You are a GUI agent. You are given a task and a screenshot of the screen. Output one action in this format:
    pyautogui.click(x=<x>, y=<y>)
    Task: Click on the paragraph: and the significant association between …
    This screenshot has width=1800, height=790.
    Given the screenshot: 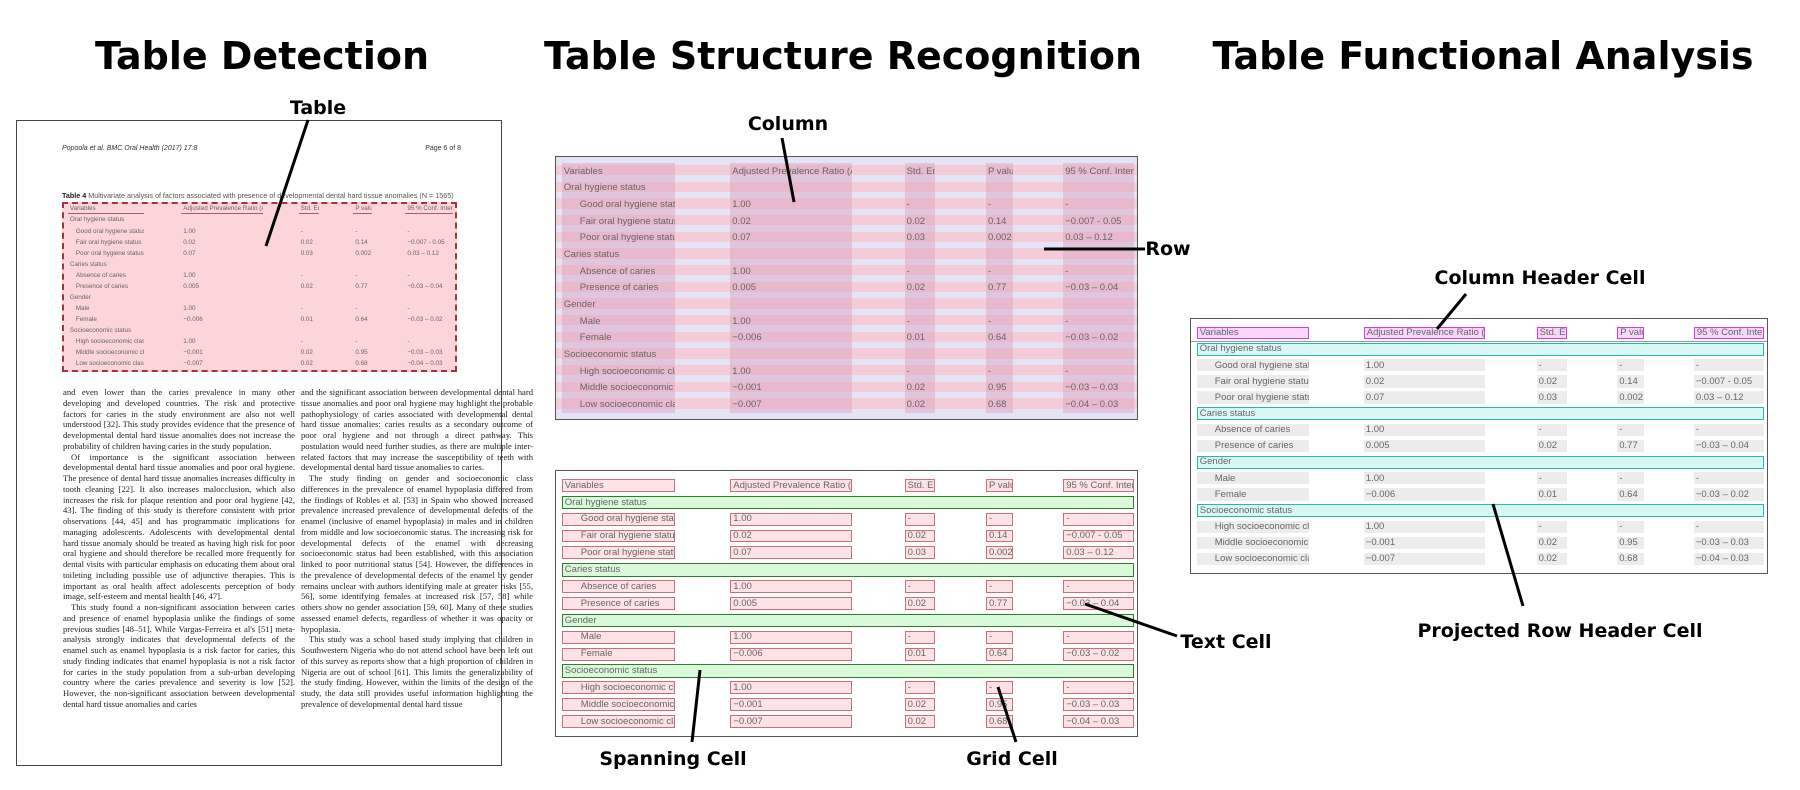 What is the action you would take?
    pyautogui.click(x=417, y=430)
    